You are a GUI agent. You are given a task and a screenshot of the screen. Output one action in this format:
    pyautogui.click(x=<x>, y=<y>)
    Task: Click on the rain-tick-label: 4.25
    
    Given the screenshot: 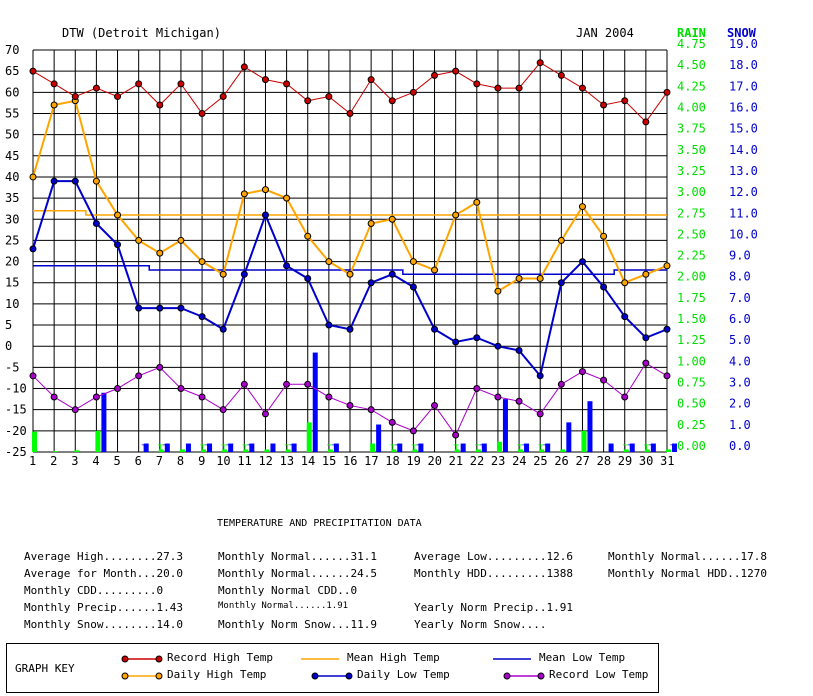 What is the action you would take?
    pyautogui.click(x=691, y=86)
    